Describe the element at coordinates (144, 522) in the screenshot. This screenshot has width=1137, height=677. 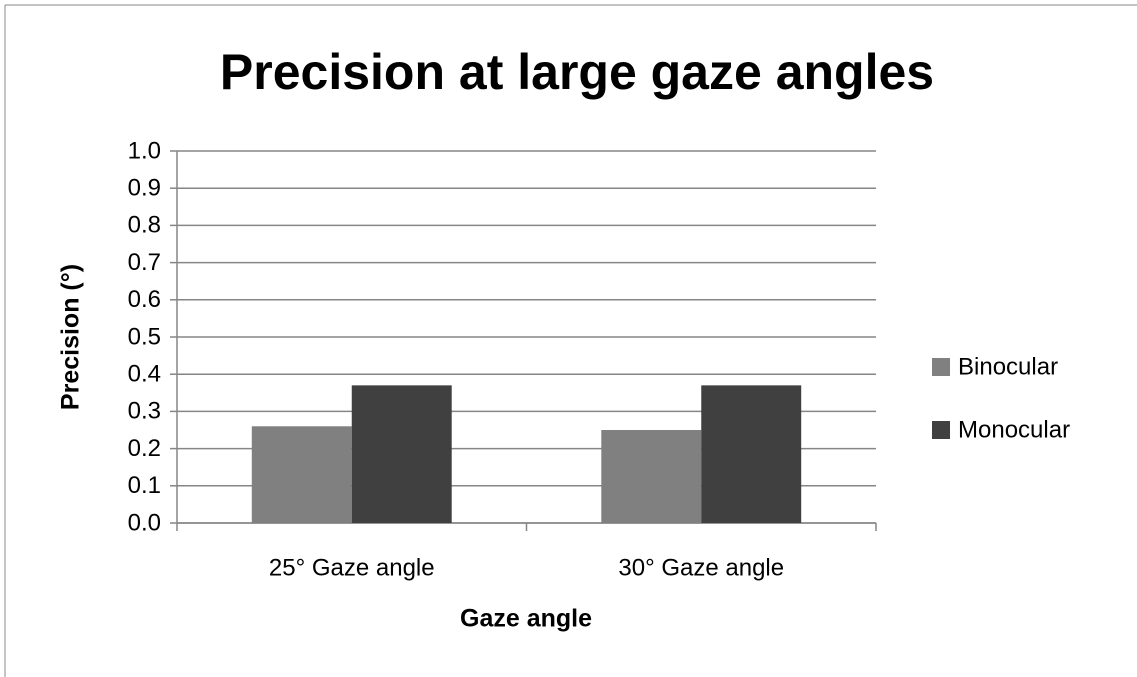
I see `y-tick-label: 0.0` at that location.